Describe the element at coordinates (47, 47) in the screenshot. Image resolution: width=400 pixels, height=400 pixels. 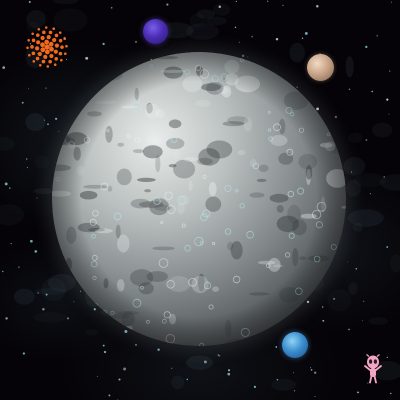
I see `sun-icon` at that location.